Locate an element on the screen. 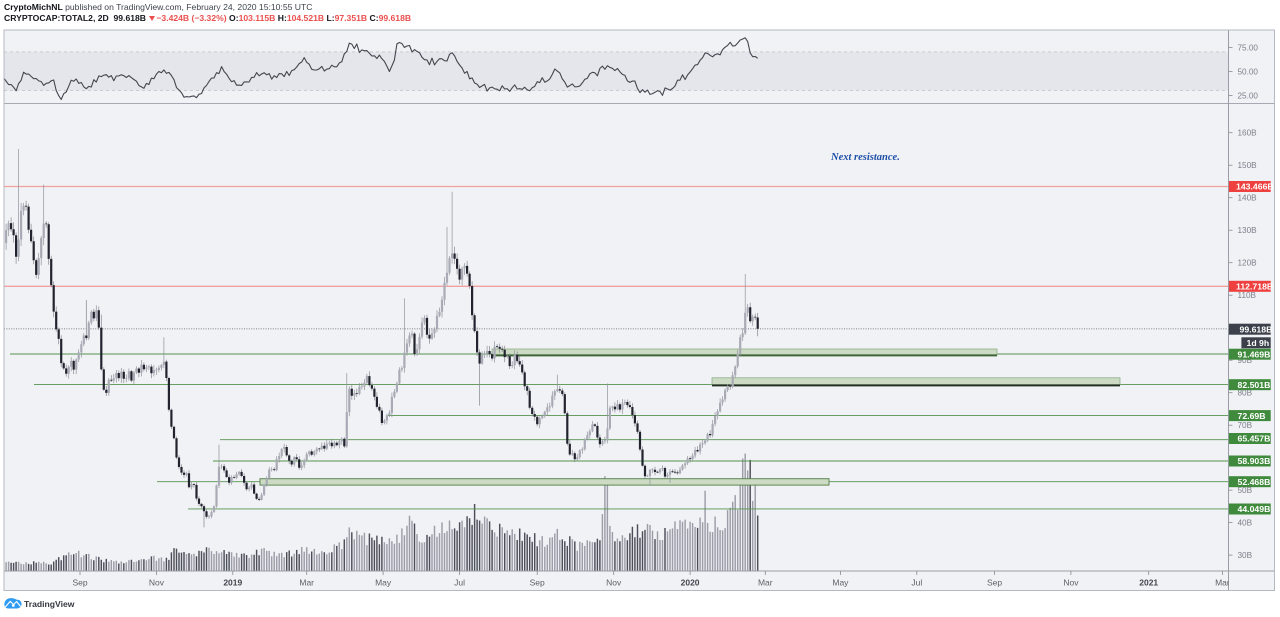 The width and height of the screenshot is (1280, 617). svg-text: 140B is located at coordinates (1248, 198).